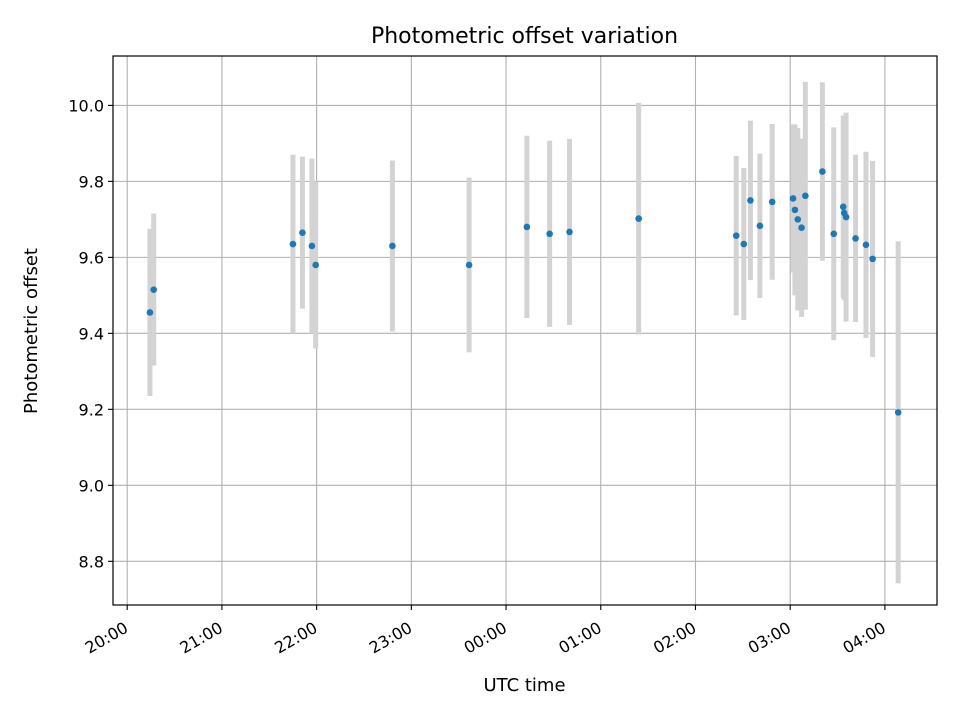 This screenshot has width=960, height=724. Describe the element at coordinates (524, 36) in the screenshot. I see `chart-title: Photometric offset variation` at that location.